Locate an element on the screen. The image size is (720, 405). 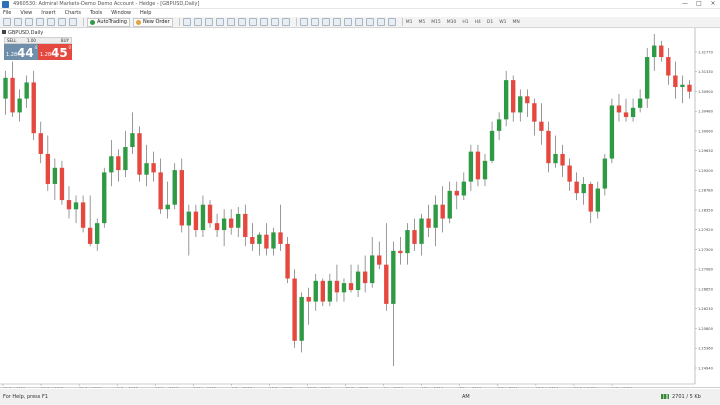
profiles-icon is located at coordinates (18, 22).